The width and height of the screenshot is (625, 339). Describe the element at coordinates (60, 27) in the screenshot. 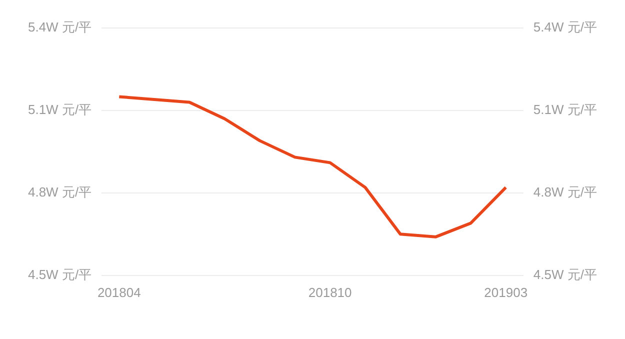

I see `y-tick-label: 5.4W 元/平` at that location.